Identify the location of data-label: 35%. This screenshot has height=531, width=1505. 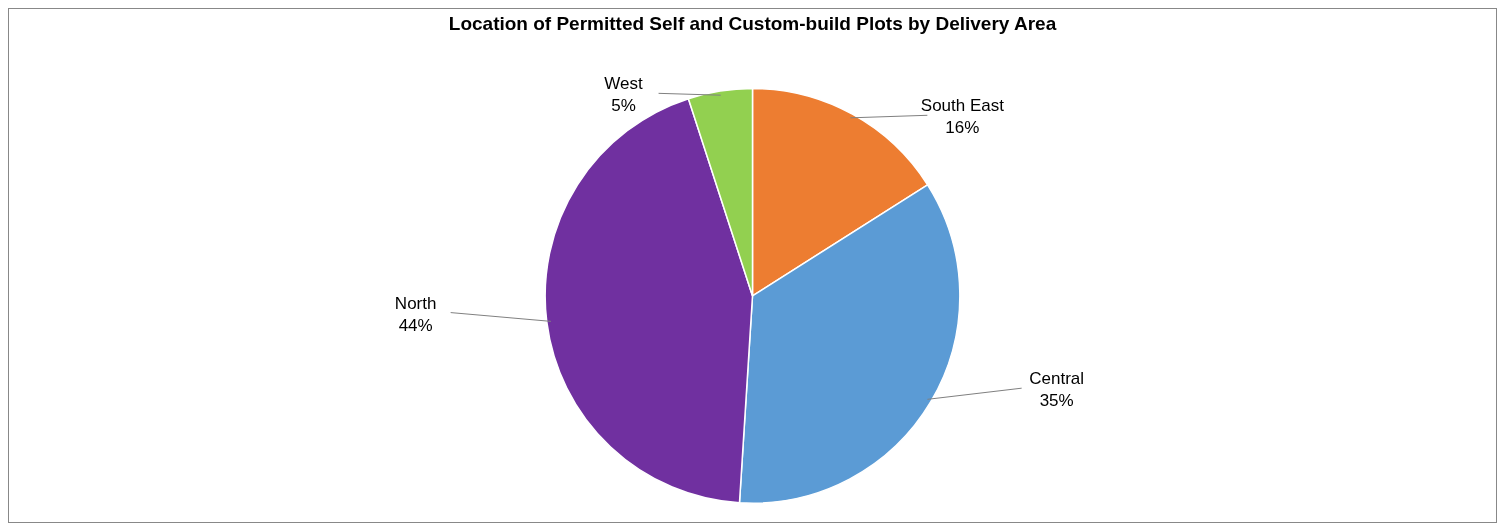
(1056, 401).